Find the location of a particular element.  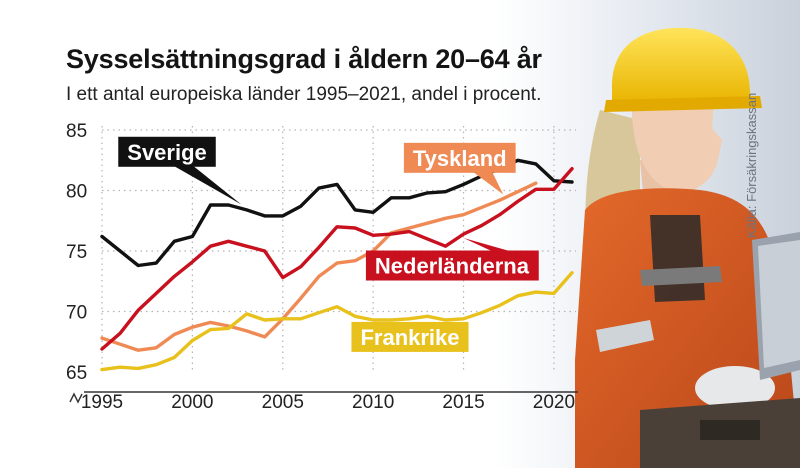

series-label-frankrike: Frankrike is located at coordinates (410, 336).